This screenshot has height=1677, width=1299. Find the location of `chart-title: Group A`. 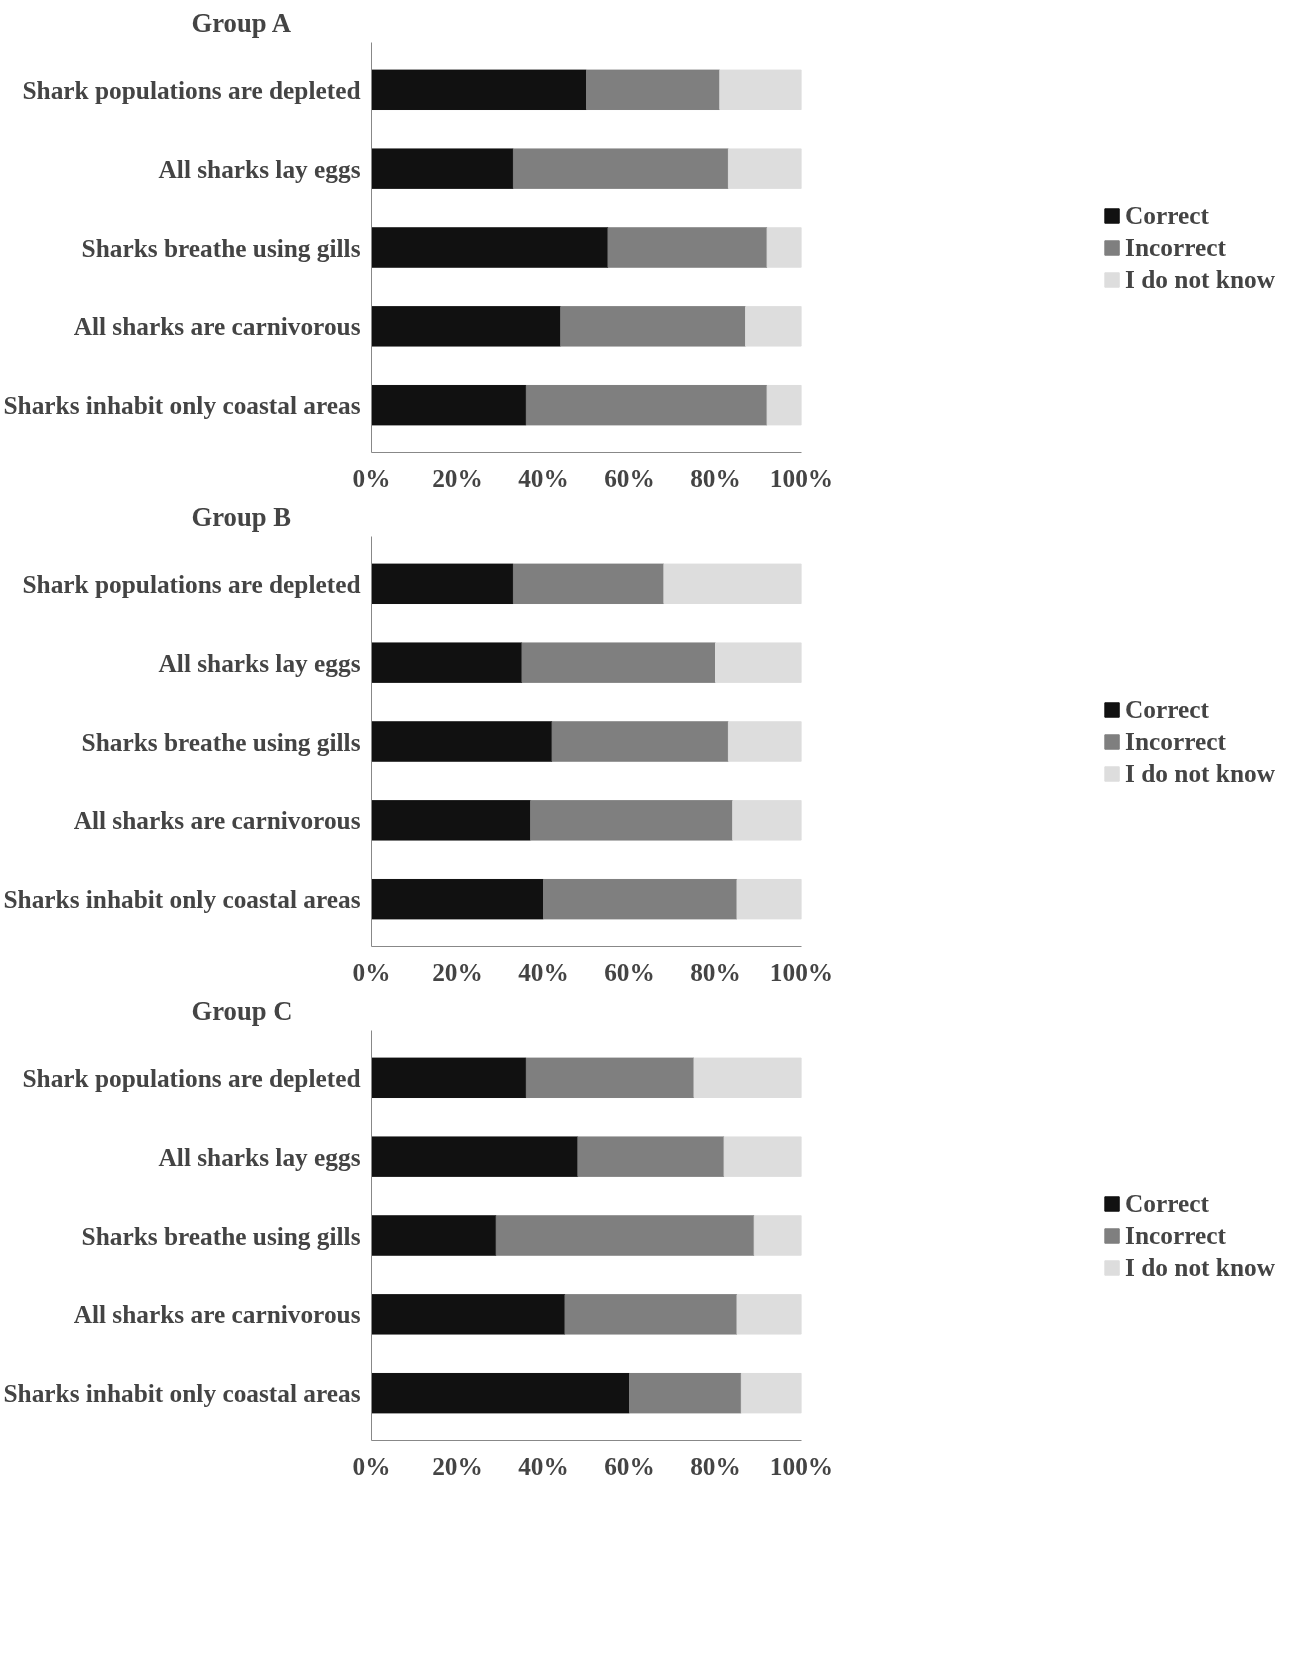

chart-title: Group A is located at coordinates (241, 22).